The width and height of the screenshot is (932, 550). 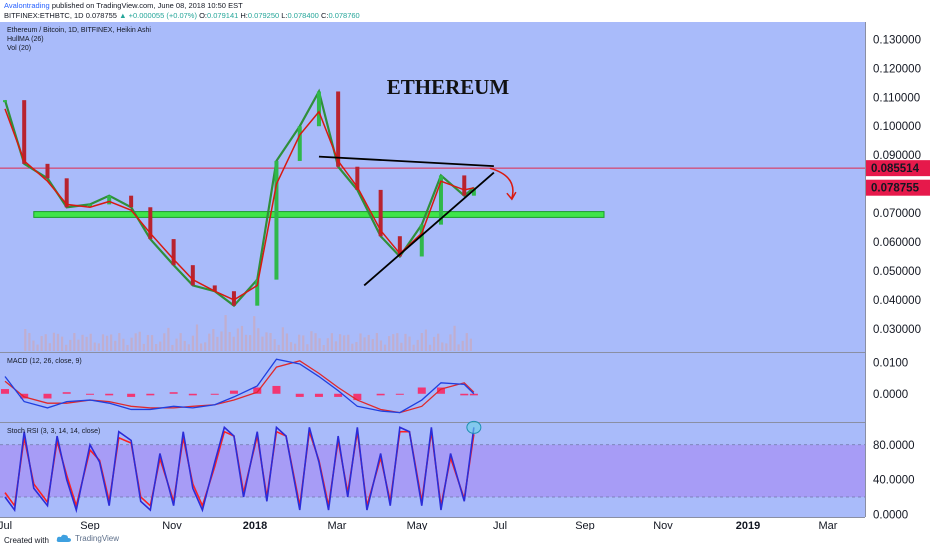 I want to click on chart-title: ETHEREUM, so click(x=448, y=87).